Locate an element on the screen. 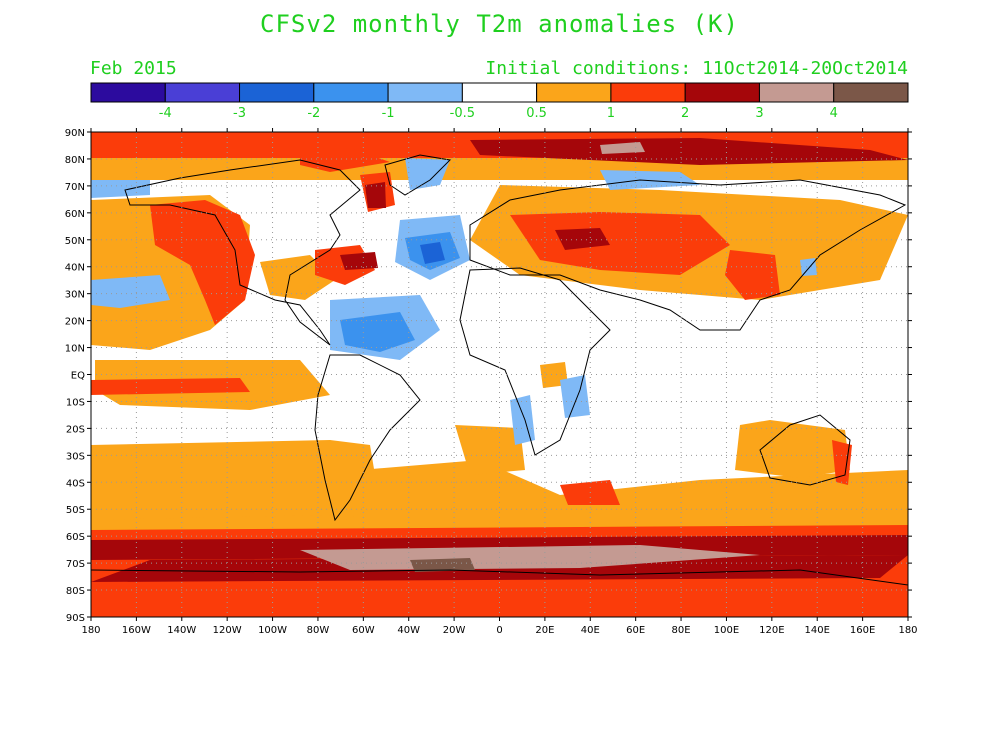 This screenshot has width=999, height=750. lat-label: EQ is located at coordinates (78, 376).